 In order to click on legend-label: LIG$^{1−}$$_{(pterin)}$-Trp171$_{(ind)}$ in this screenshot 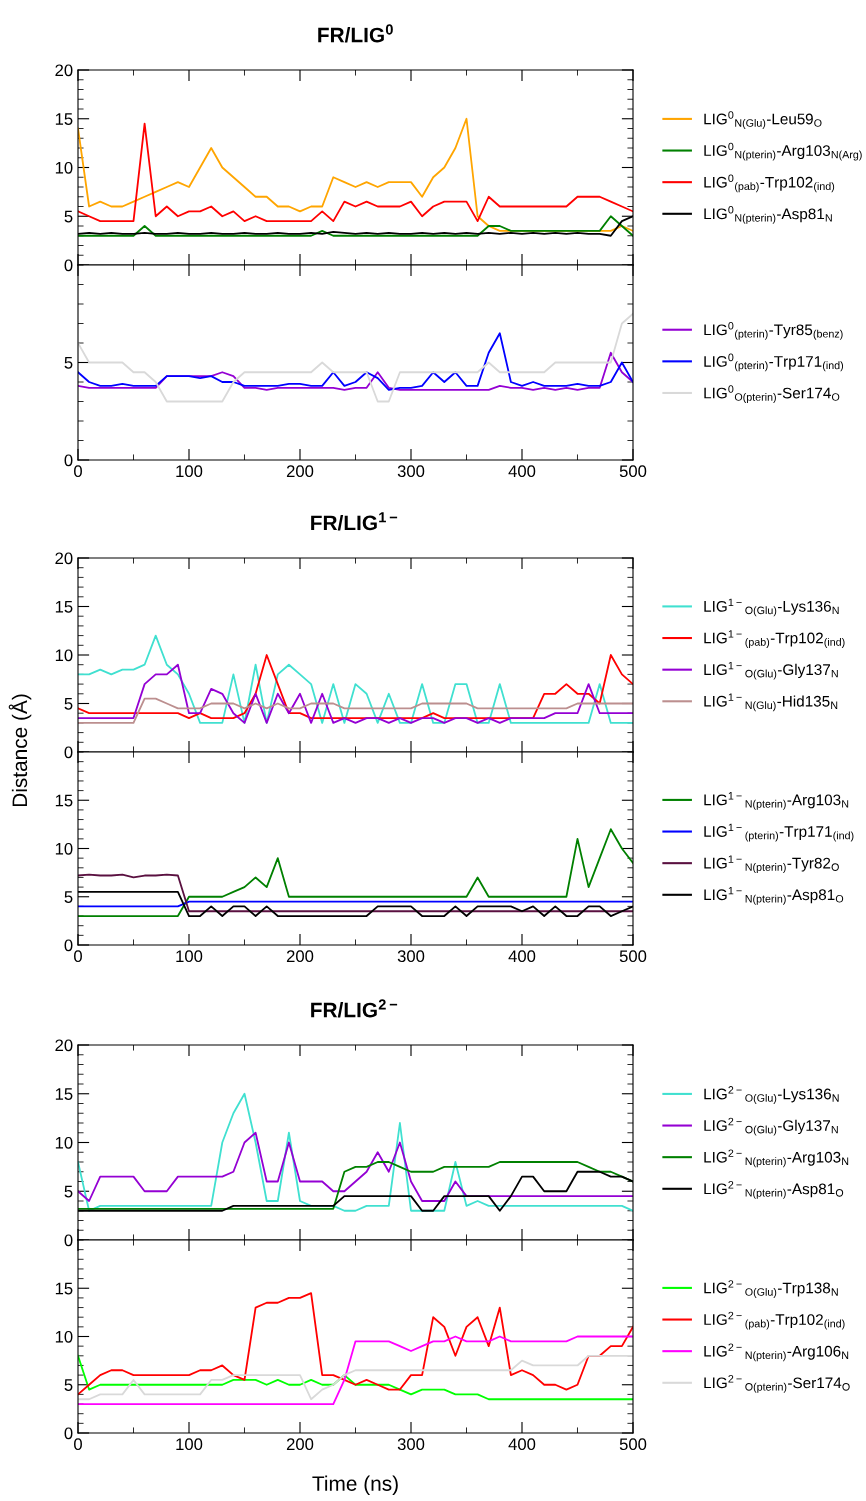, I will do `click(779, 832)`.